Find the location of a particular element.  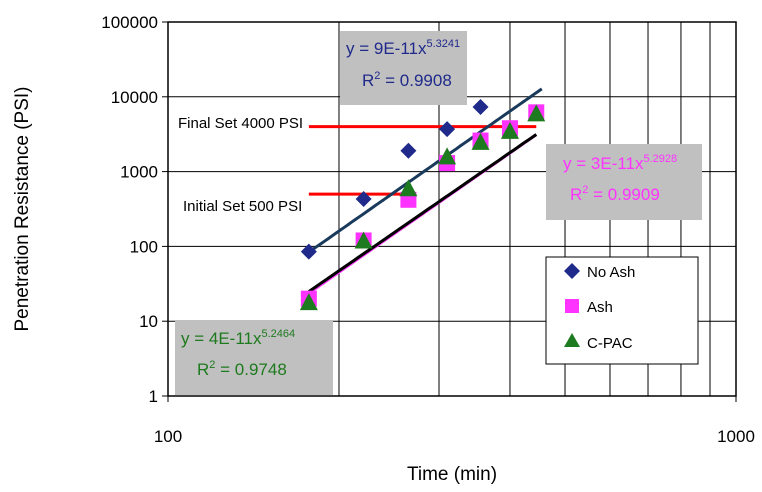

equation-box-c-pac: y = 4E-11x5.2464 R2 = 0.9748 is located at coordinates (254, 357).